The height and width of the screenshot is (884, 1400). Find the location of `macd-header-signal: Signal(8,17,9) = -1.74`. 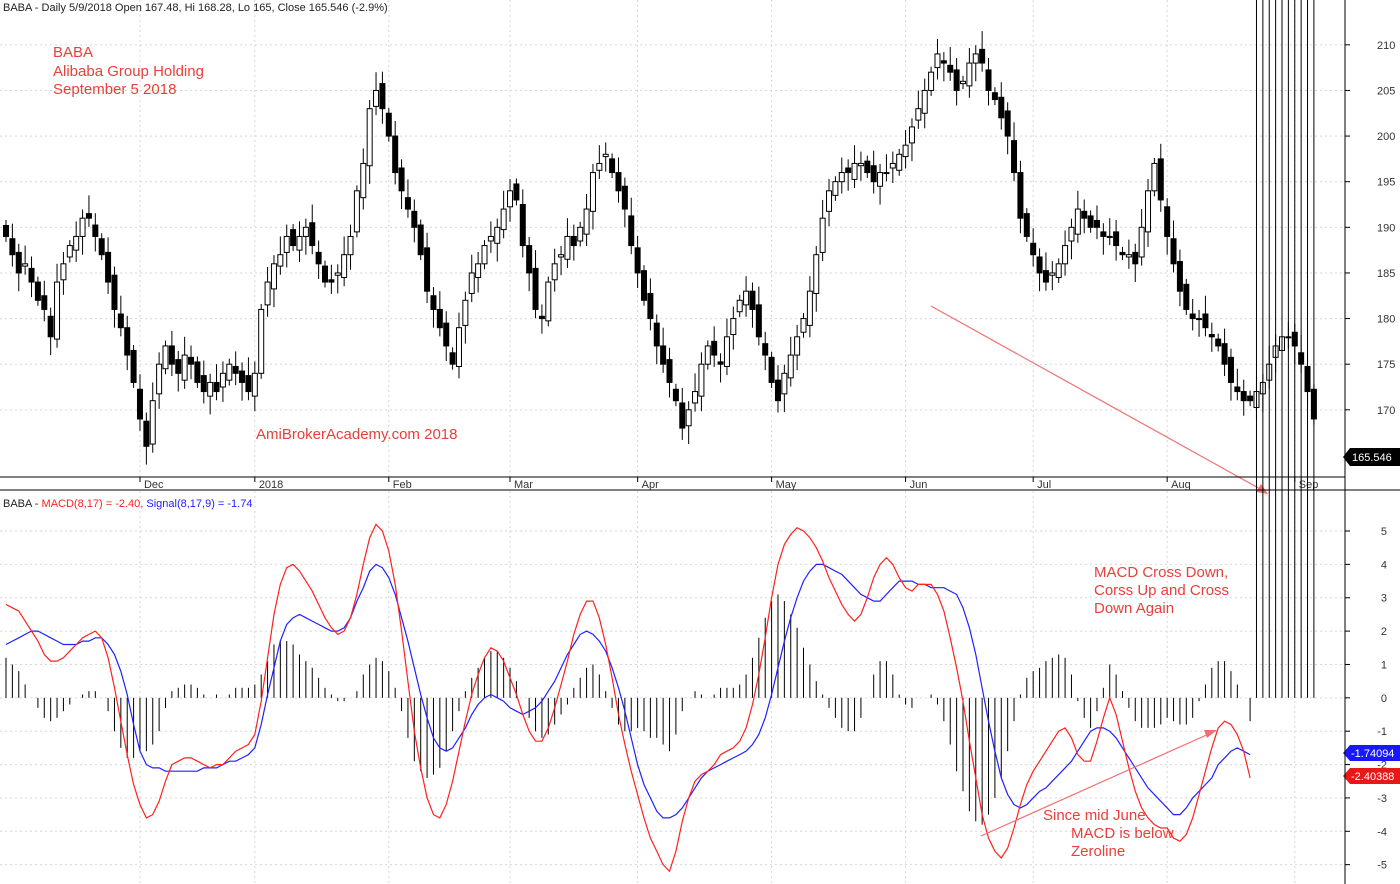

macd-header-signal: Signal(8,17,9) = -1.74 is located at coordinates (199, 504).